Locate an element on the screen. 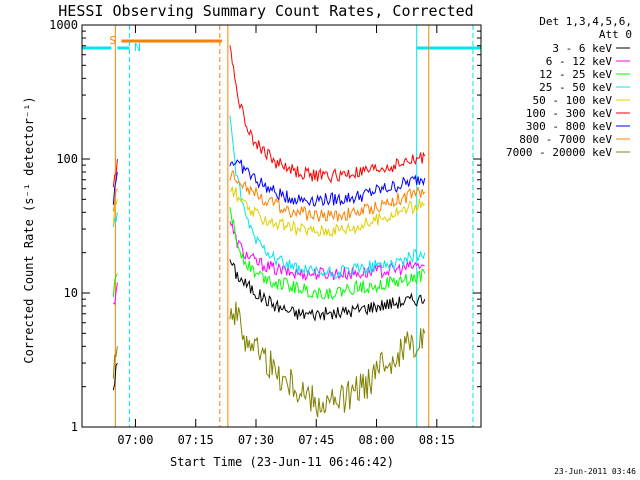  series-6-12-kev is located at coordinates (269, 263).